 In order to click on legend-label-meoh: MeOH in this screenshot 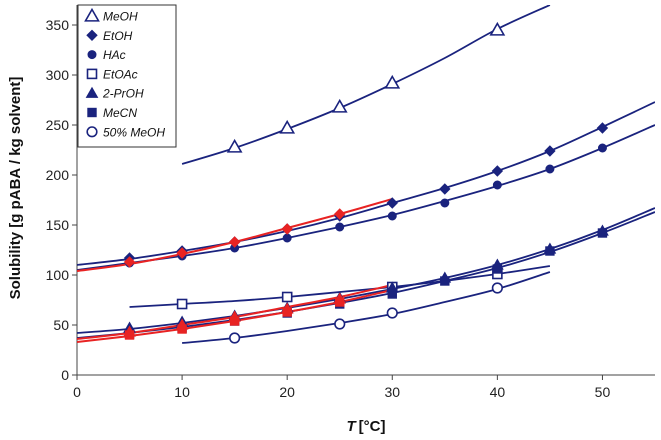, I will do `click(120, 17)`.